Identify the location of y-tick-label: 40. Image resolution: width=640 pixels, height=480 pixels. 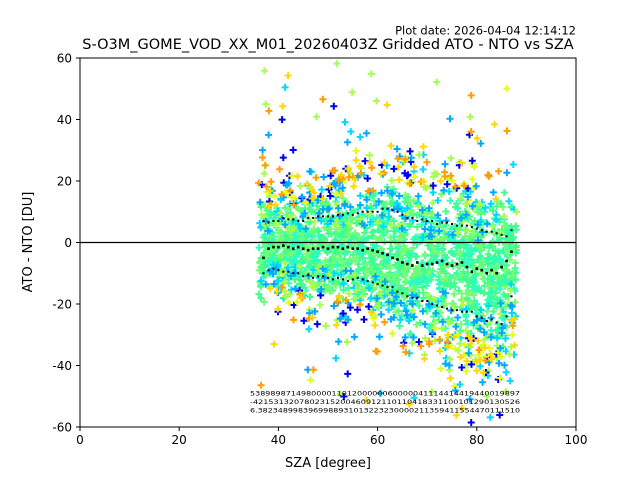
(64, 120).